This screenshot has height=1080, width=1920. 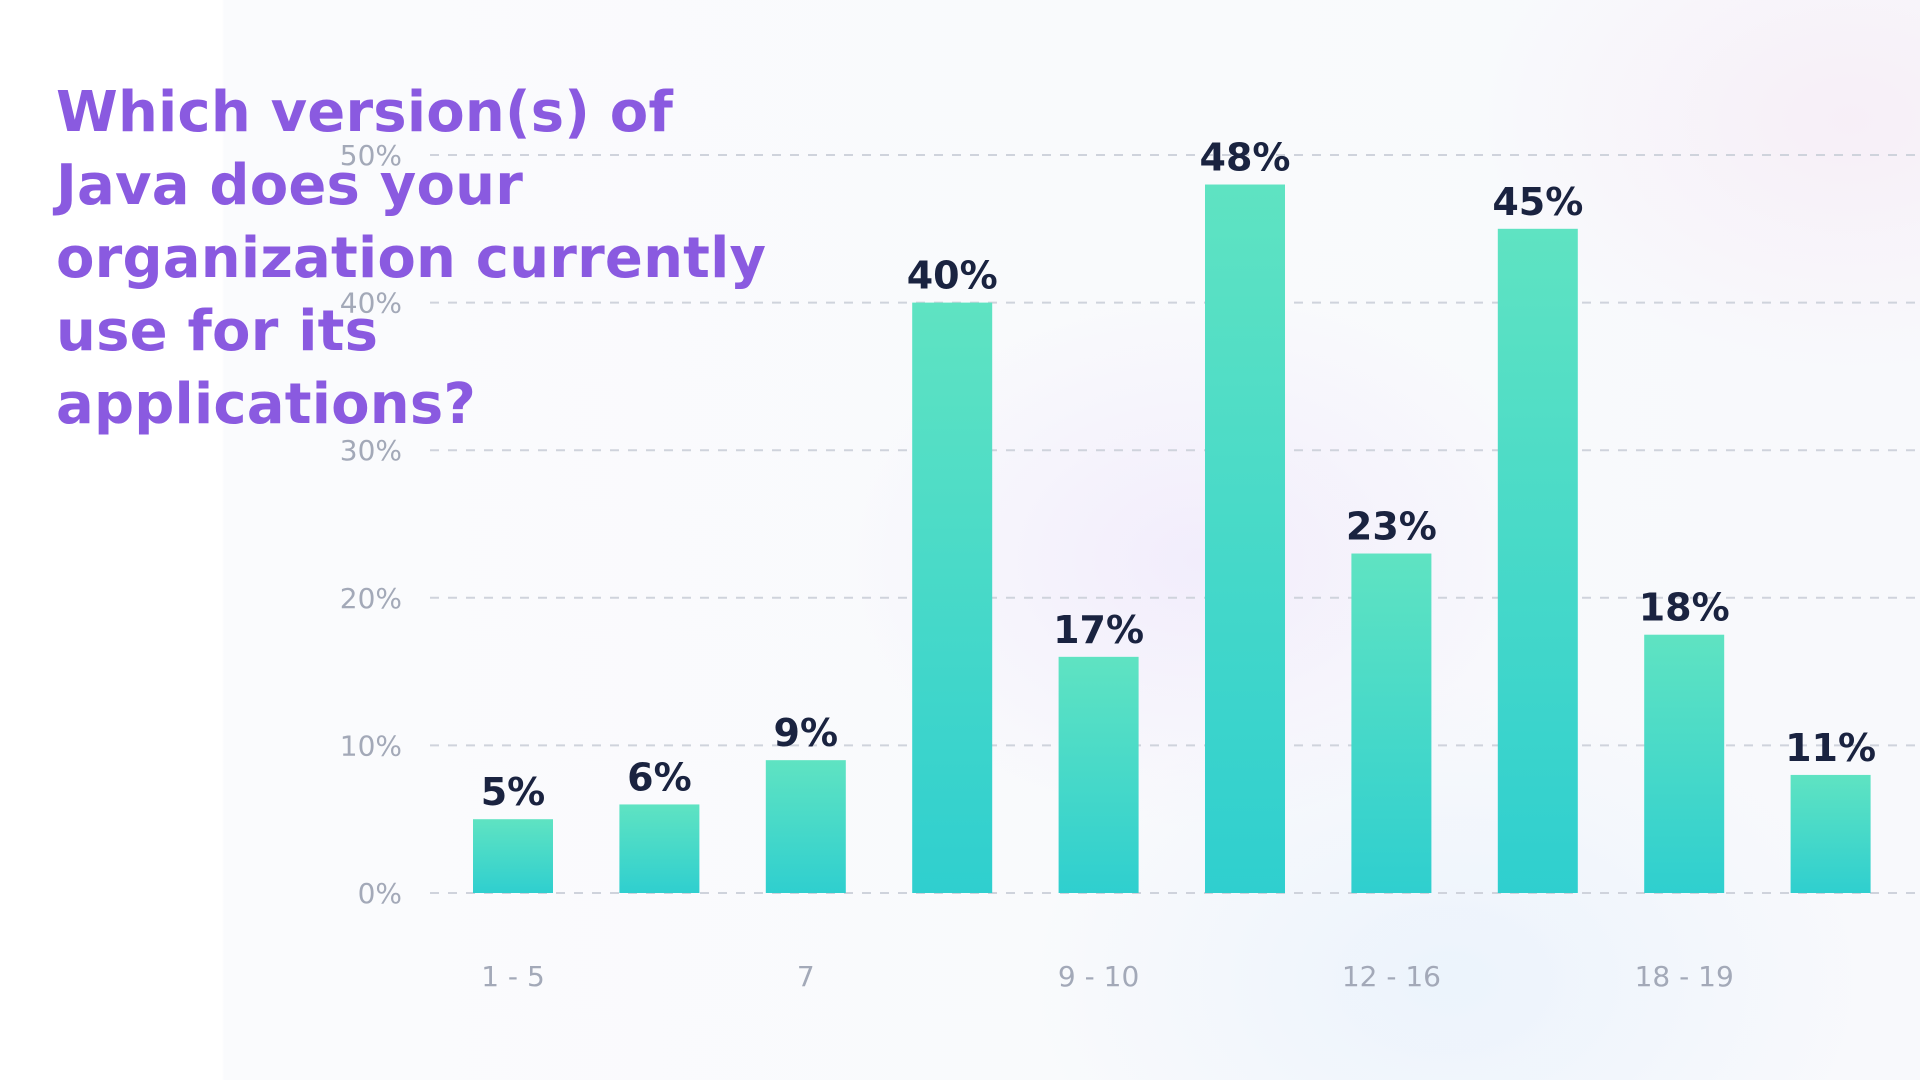 I want to click on x-axis: 1 - 5 7 9 - 10 12 - 16 18 - 19, so click(x=1107, y=976).